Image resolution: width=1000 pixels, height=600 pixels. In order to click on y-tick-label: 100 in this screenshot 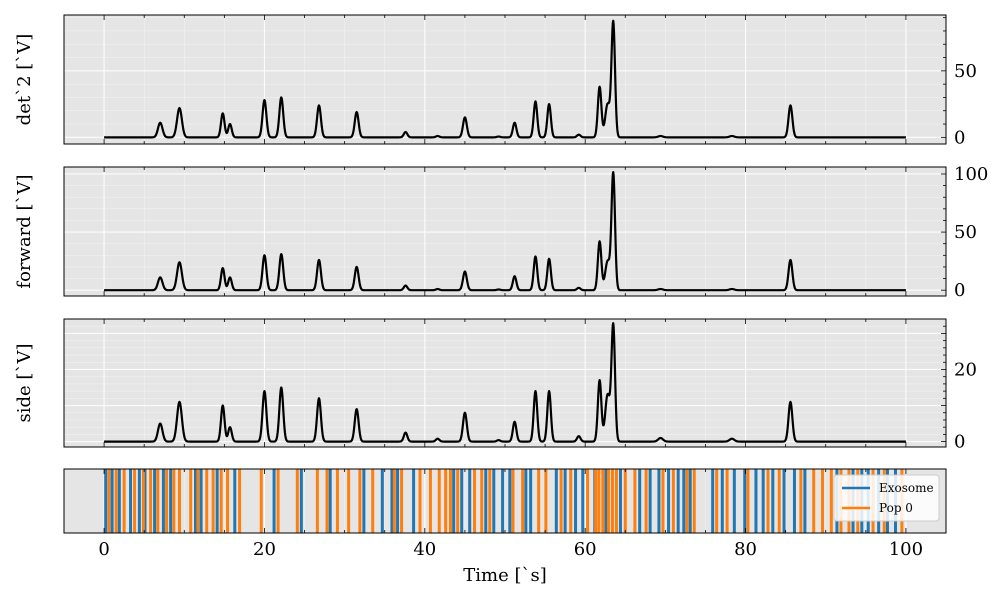, I will do `click(971, 174)`.